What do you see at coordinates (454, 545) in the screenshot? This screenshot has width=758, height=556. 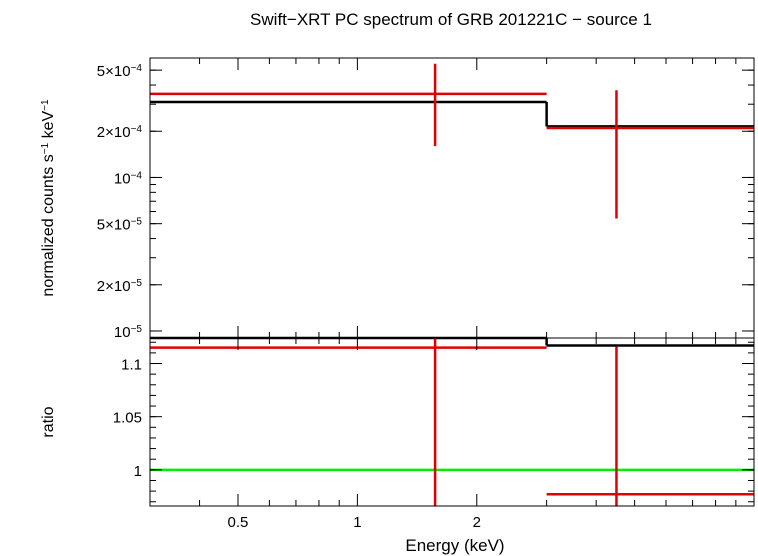 I see `x-axis-label: Energy (keV)` at bounding box center [454, 545].